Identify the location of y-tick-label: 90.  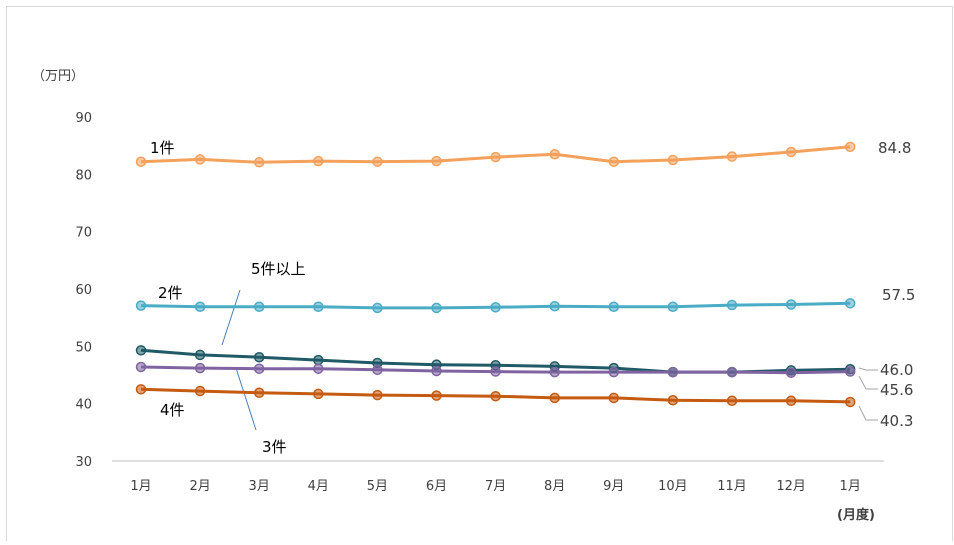
(83, 118).